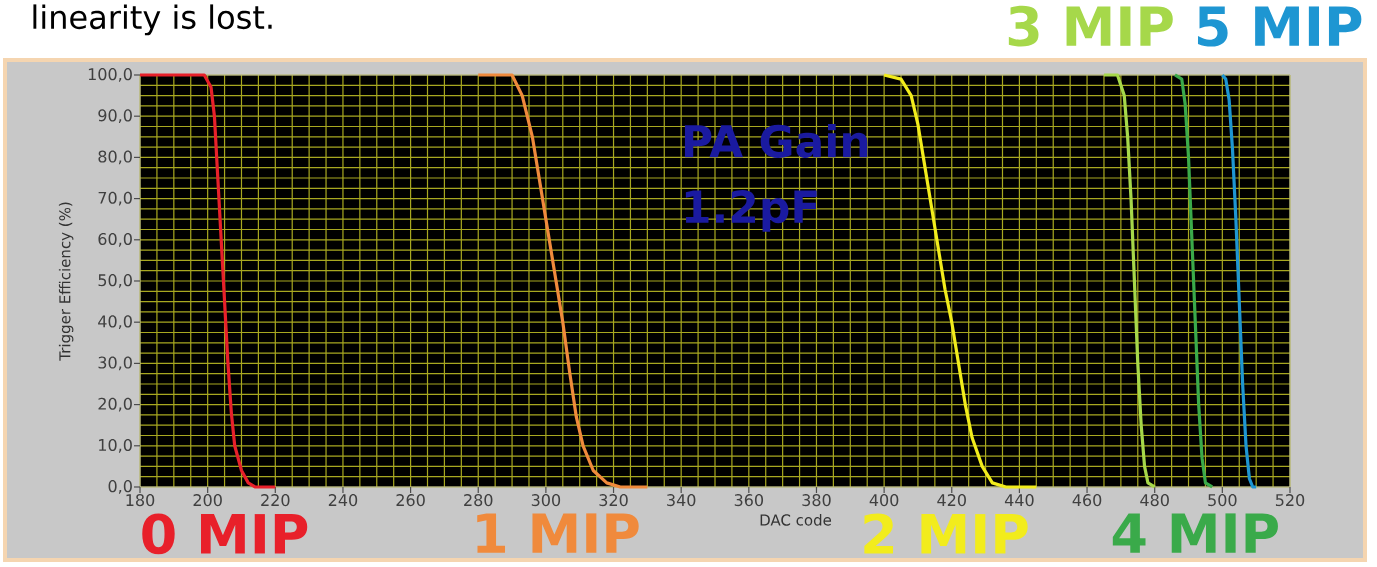 This screenshot has height=567, width=1377. Describe the element at coordinates (115, 198) in the screenshot. I see `y-tick-label: 70,0` at that location.